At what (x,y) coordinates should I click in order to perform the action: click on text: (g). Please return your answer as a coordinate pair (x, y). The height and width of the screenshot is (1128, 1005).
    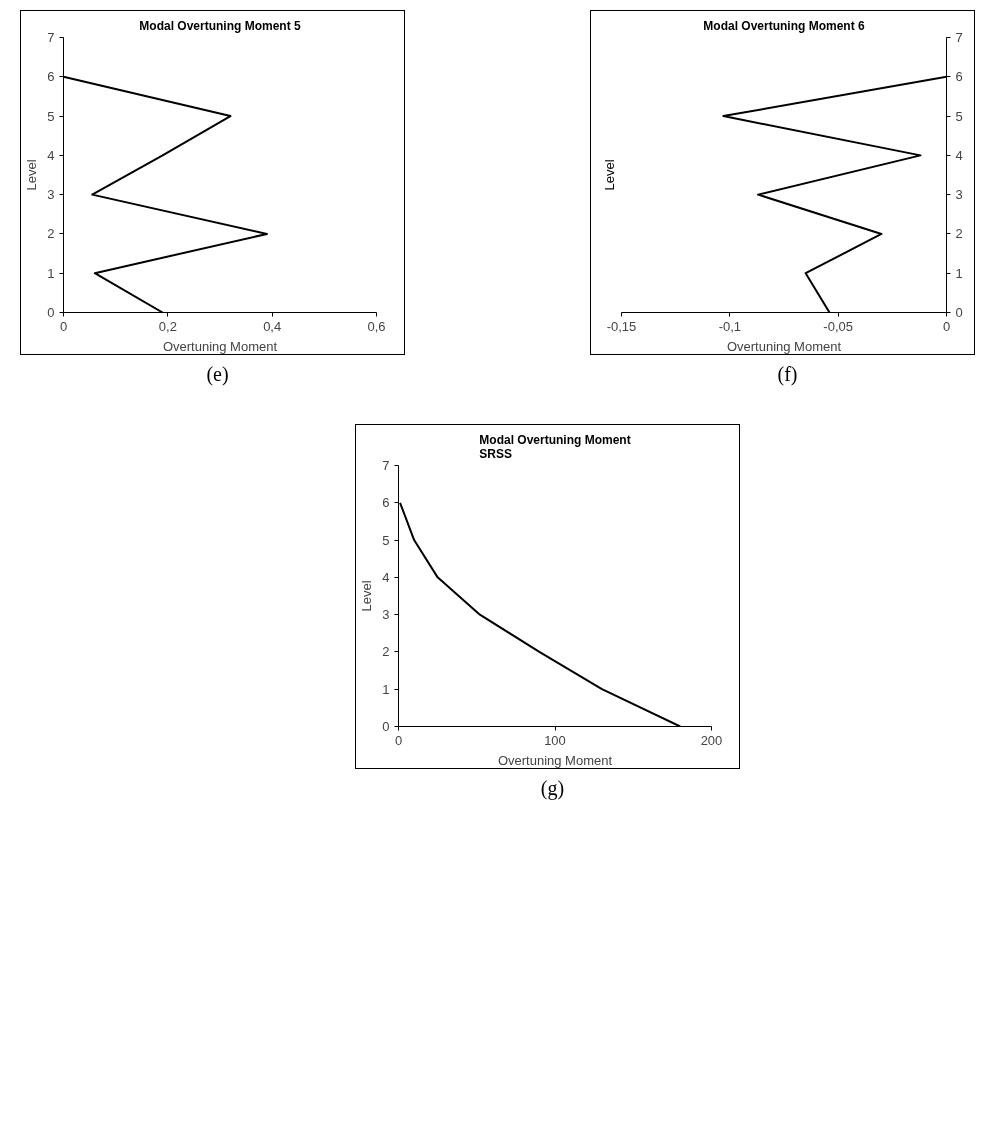
    Looking at the image, I should click on (552, 788).